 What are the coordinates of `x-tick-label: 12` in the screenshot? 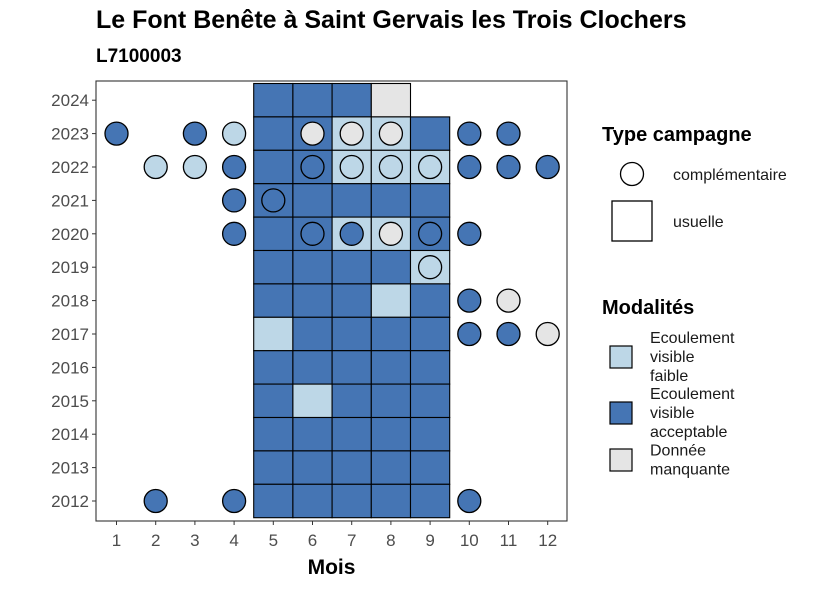 It's located at (547, 540).